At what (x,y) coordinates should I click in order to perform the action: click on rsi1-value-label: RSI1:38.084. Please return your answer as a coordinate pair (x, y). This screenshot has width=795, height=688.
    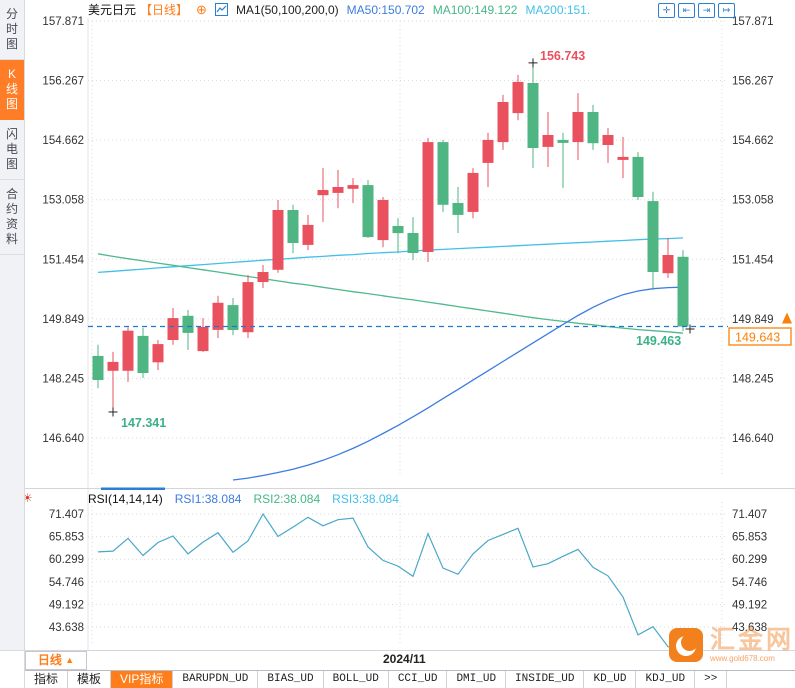
    Looking at the image, I should click on (208, 499).